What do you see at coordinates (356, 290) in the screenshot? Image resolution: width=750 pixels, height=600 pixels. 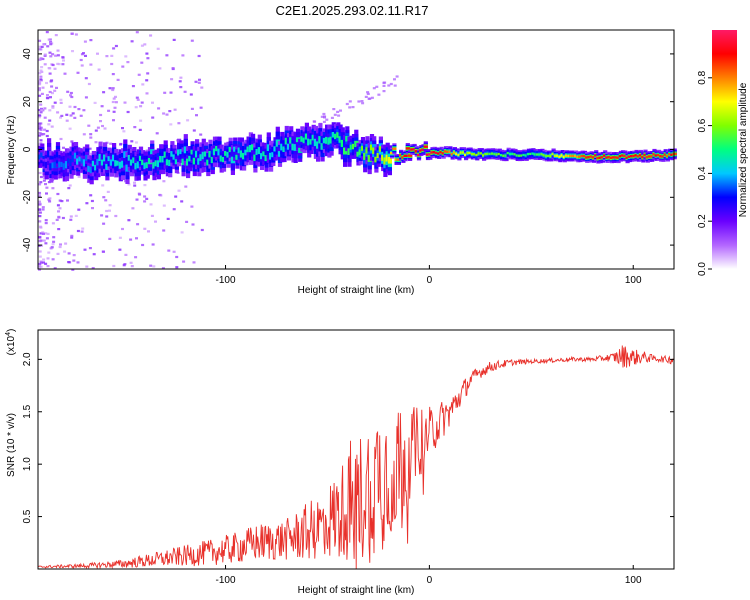 I see `spectrogram-x-label: Height of straight line (km)` at bounding box center [356, 290].